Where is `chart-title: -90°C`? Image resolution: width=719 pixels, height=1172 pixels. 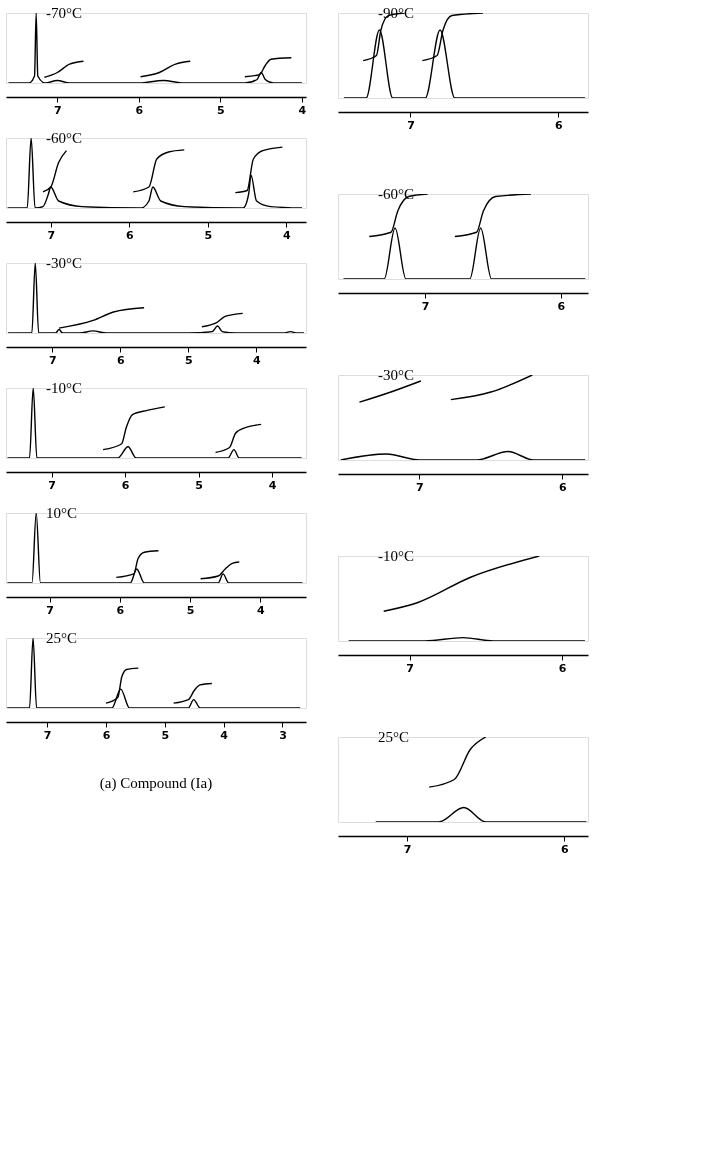 chart-title: -90°C is located at coordinates (396, 13).